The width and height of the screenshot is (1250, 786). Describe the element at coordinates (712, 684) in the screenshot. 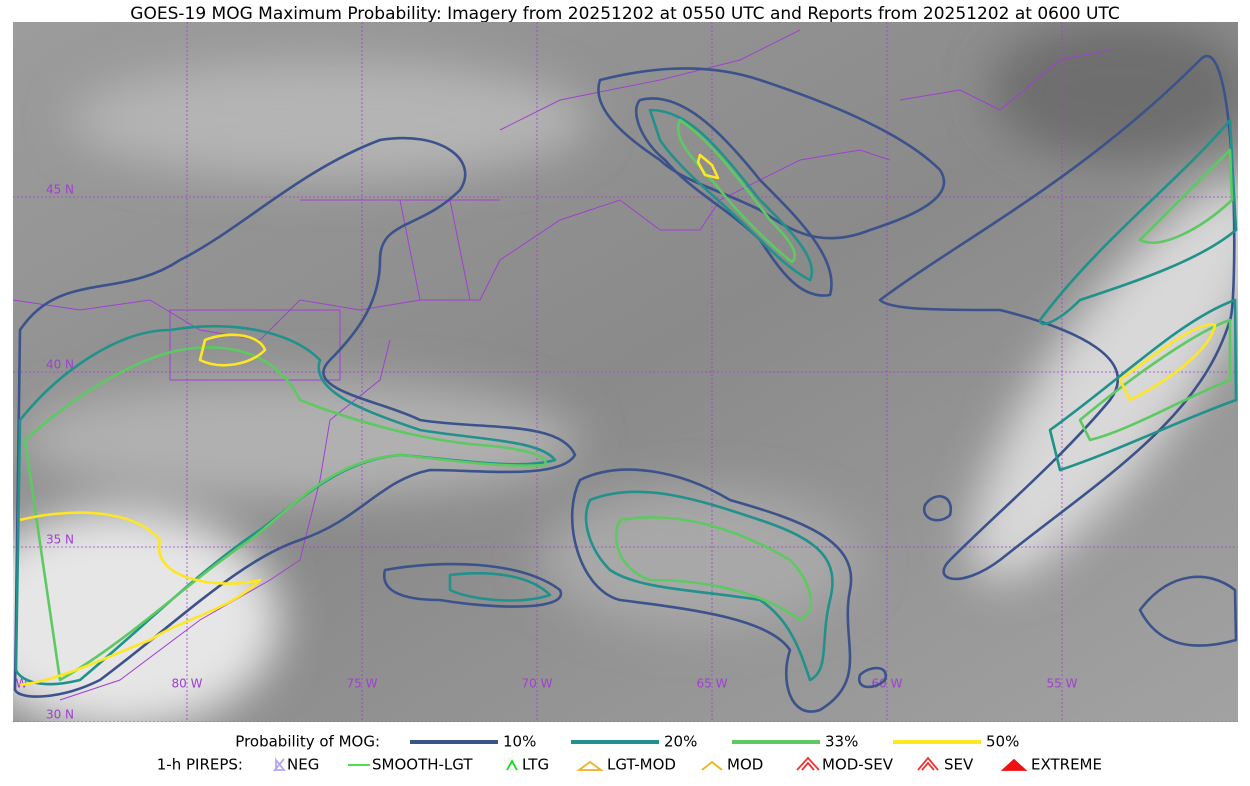

I see `longitude-label: 65 W` at that location.